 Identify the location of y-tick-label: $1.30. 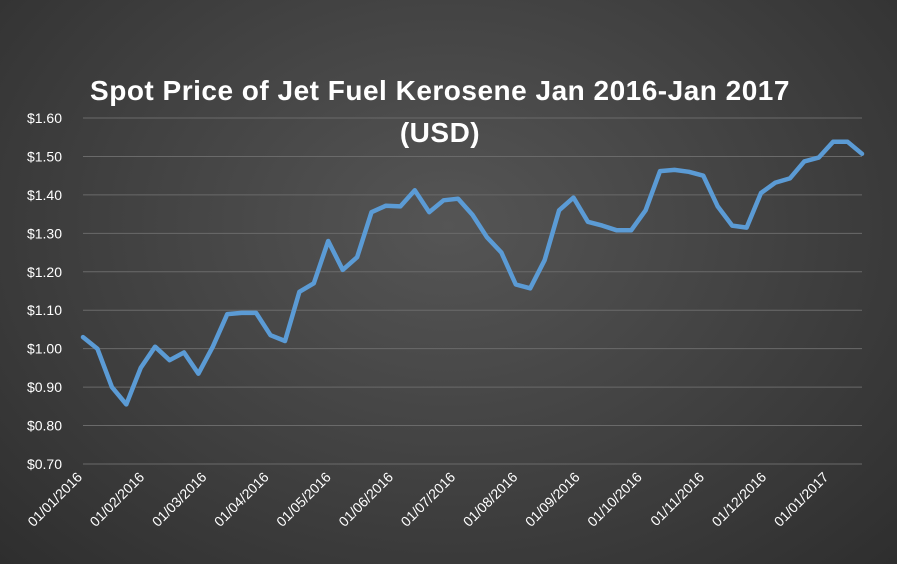
(44, 233).